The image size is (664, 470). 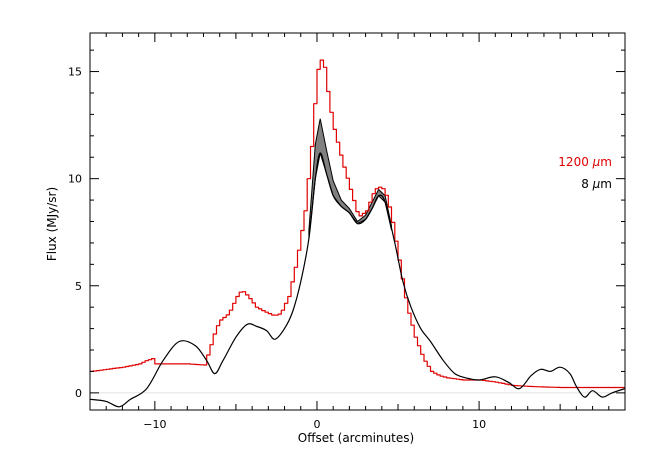 What do you see at coordinates (585, 173) in the screenshot?
I see `legend: 1200 µm 8 µm` at bounding box center [585, 173].